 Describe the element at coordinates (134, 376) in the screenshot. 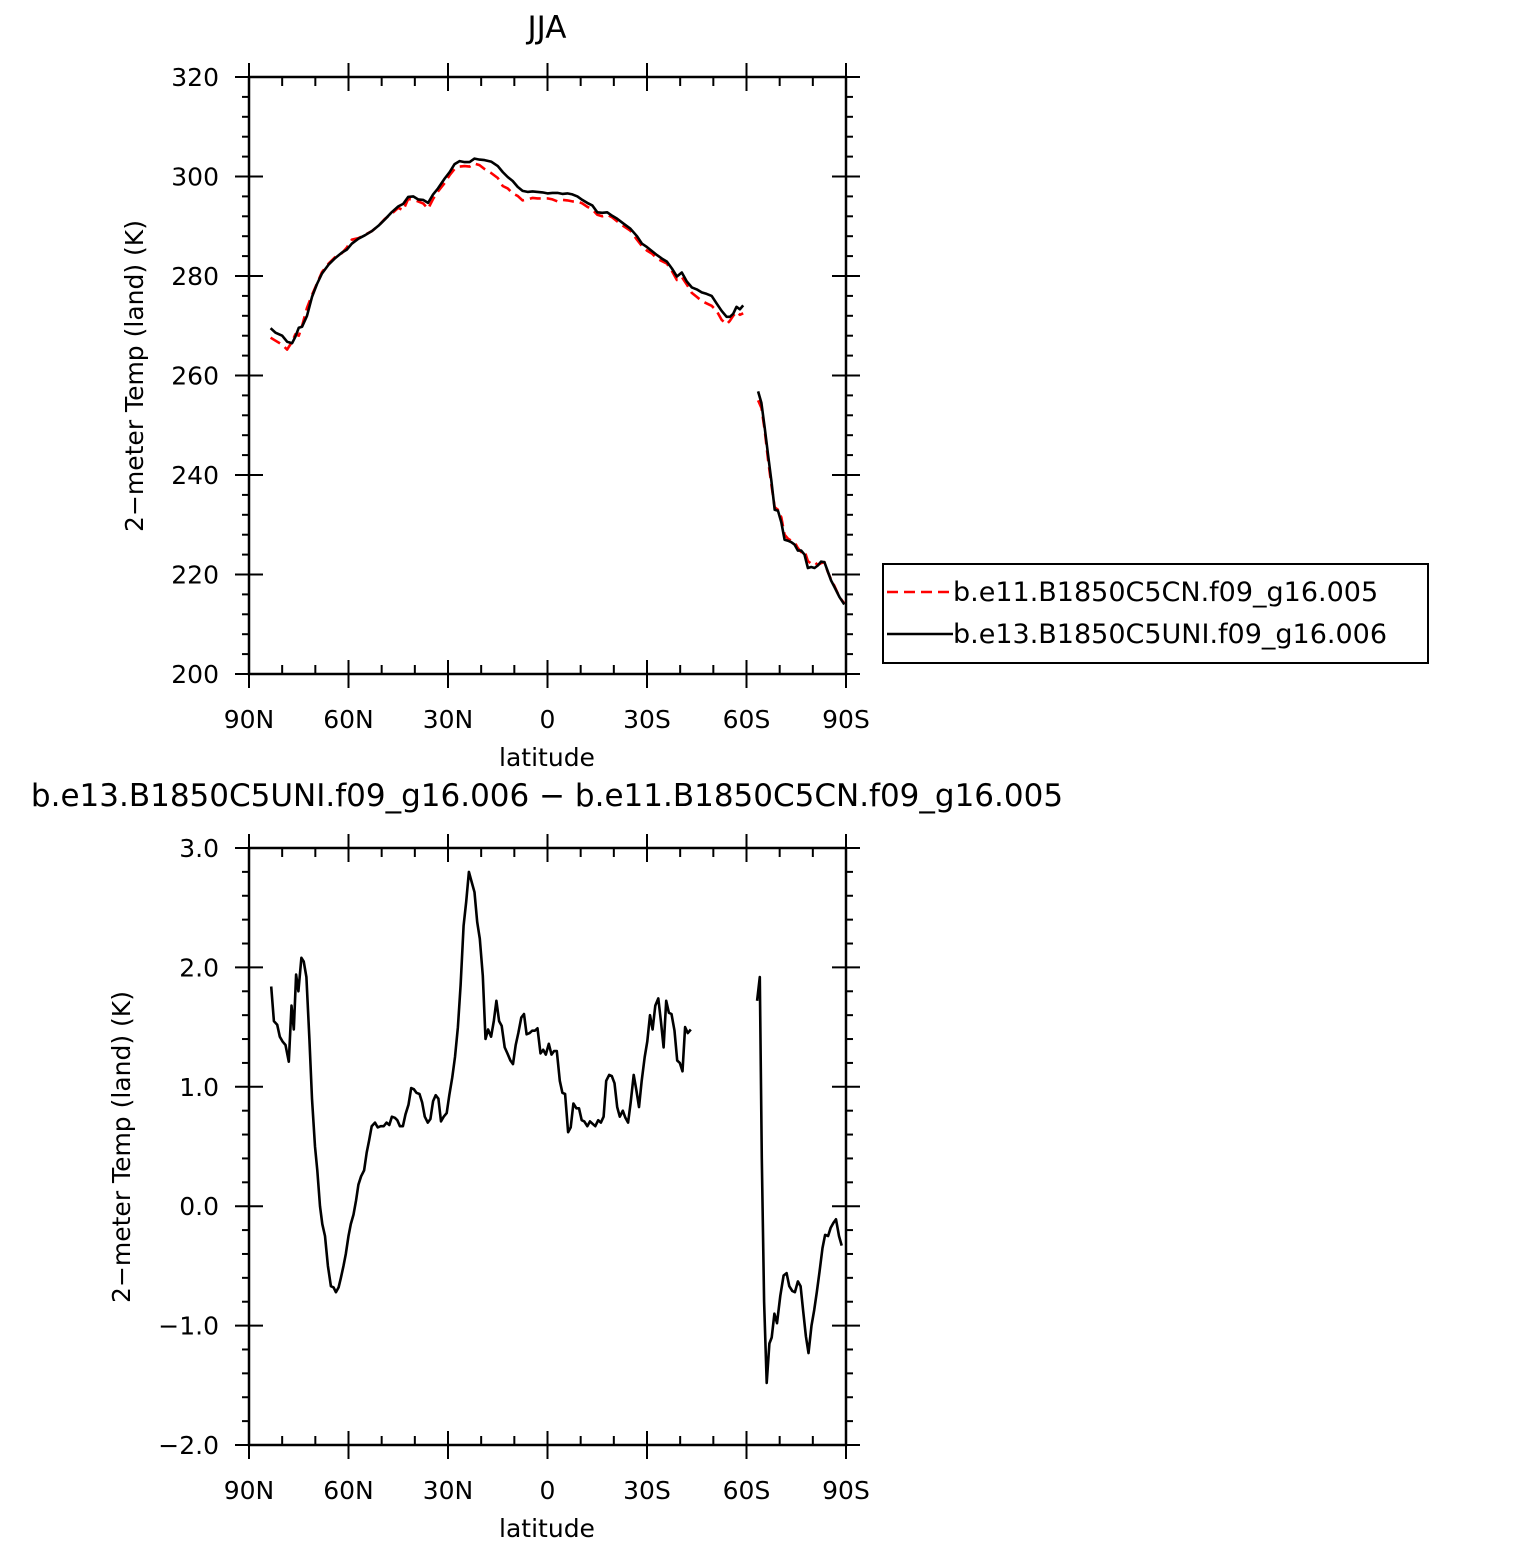

I see `top-panel-ylabel: 2−meter Temp (land) (K)` at that location.